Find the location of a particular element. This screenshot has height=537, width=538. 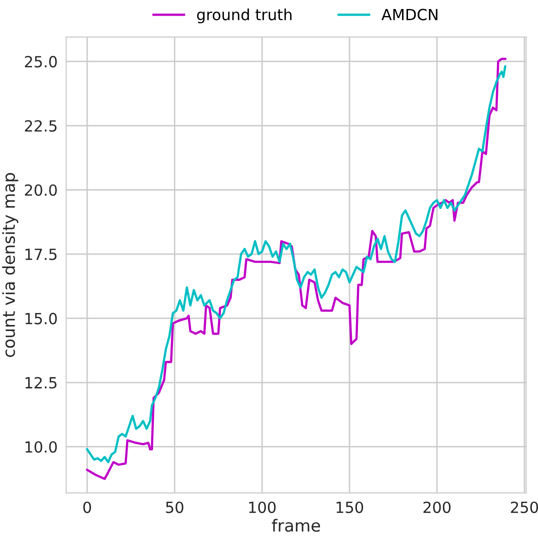

y-tick-label: 22.5 is located at coordinates (40, 126).